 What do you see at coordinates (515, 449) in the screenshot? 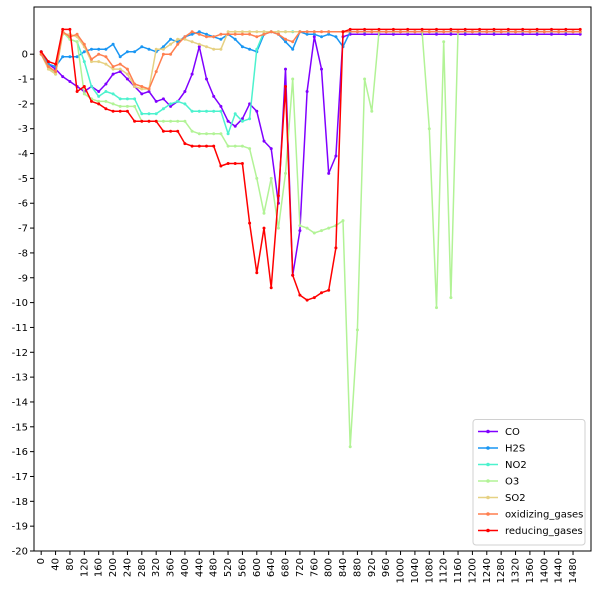
I see `legend-label: H2S` at bounding box center [515, 449].